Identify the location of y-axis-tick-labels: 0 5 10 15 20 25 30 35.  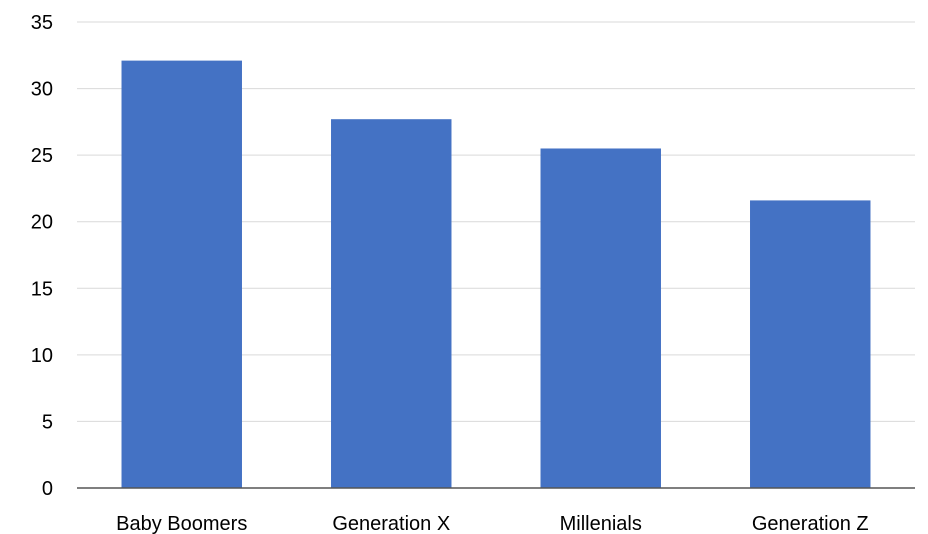
(42, 256).